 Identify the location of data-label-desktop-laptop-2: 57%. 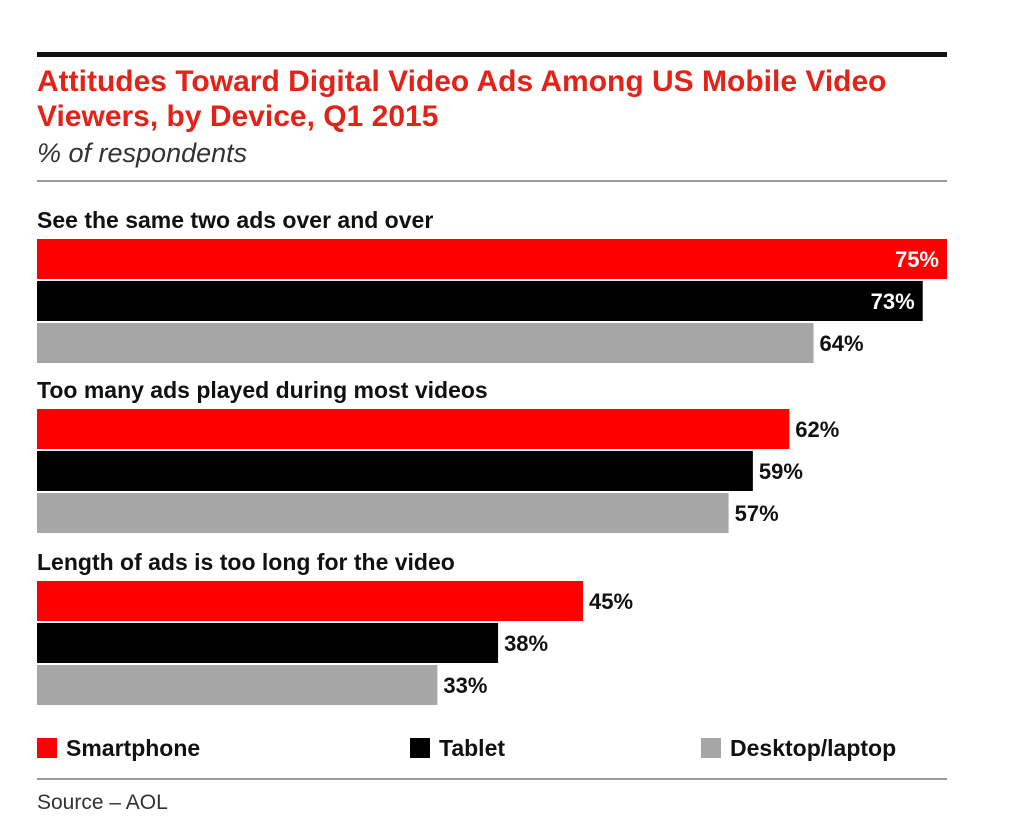
(757, 513).